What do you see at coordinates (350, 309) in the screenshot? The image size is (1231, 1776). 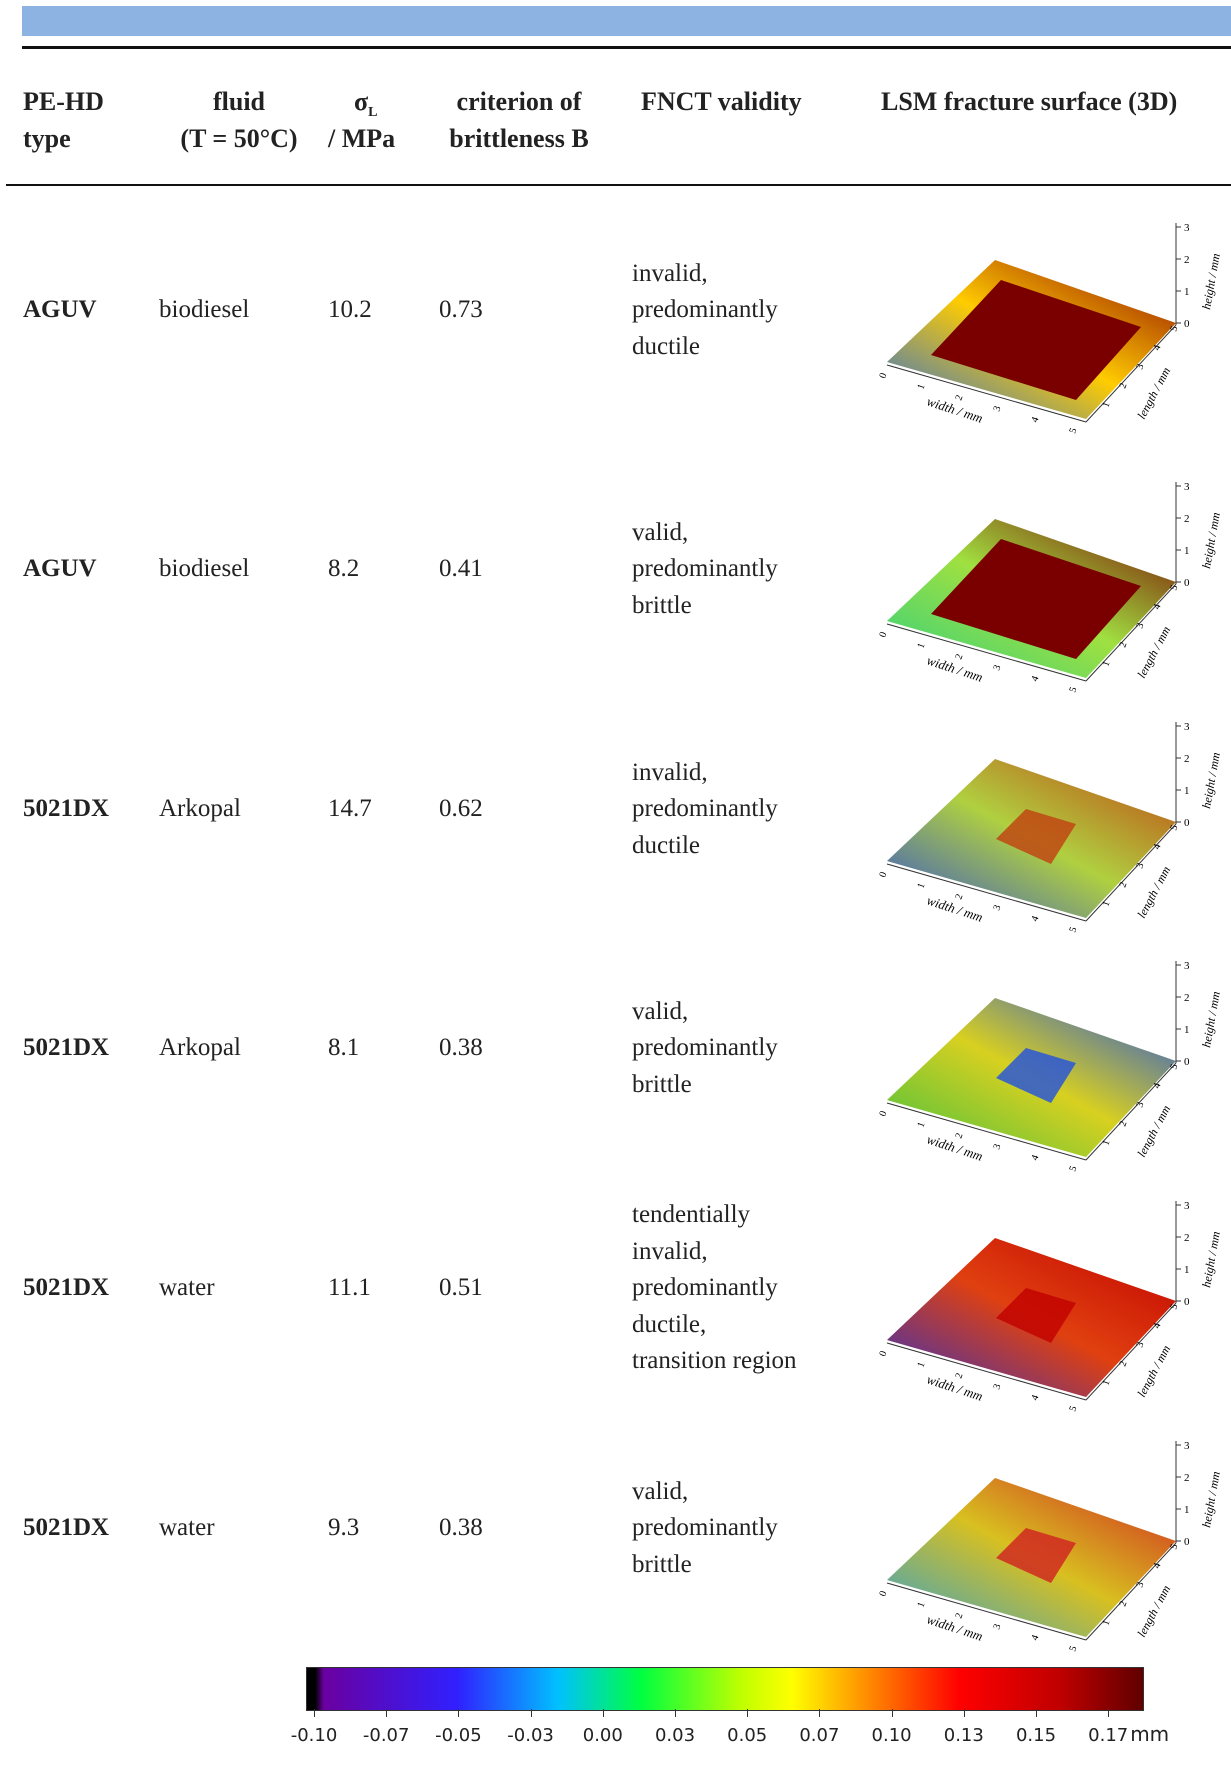 I see `cell-sigma: 10.2` at bounding box center [350, 309].